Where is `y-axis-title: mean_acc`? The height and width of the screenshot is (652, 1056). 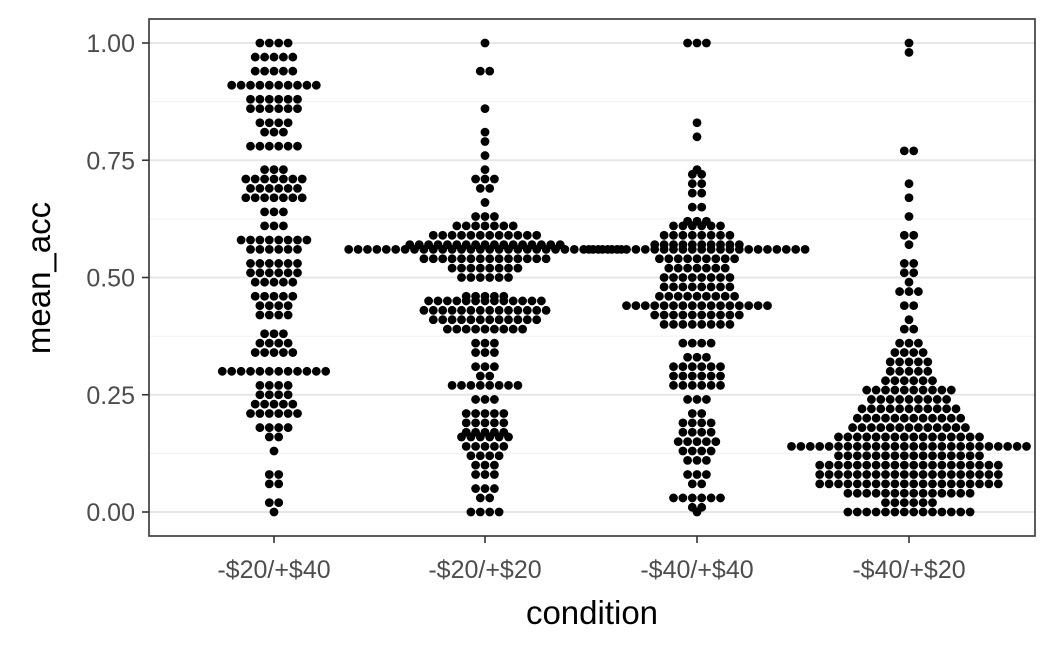
y-axis-title: mean_acc is located at coordinates (38, 278).